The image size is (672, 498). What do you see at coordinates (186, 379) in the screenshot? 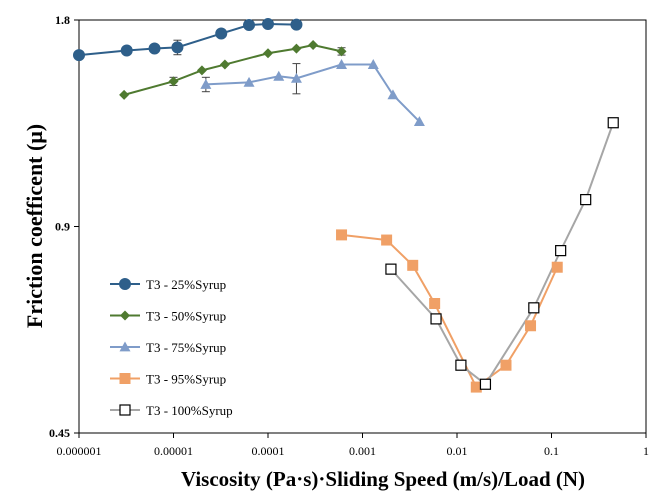
I see `legend-label: T3 - 95%Syrup` at bounding box center [186, 379].